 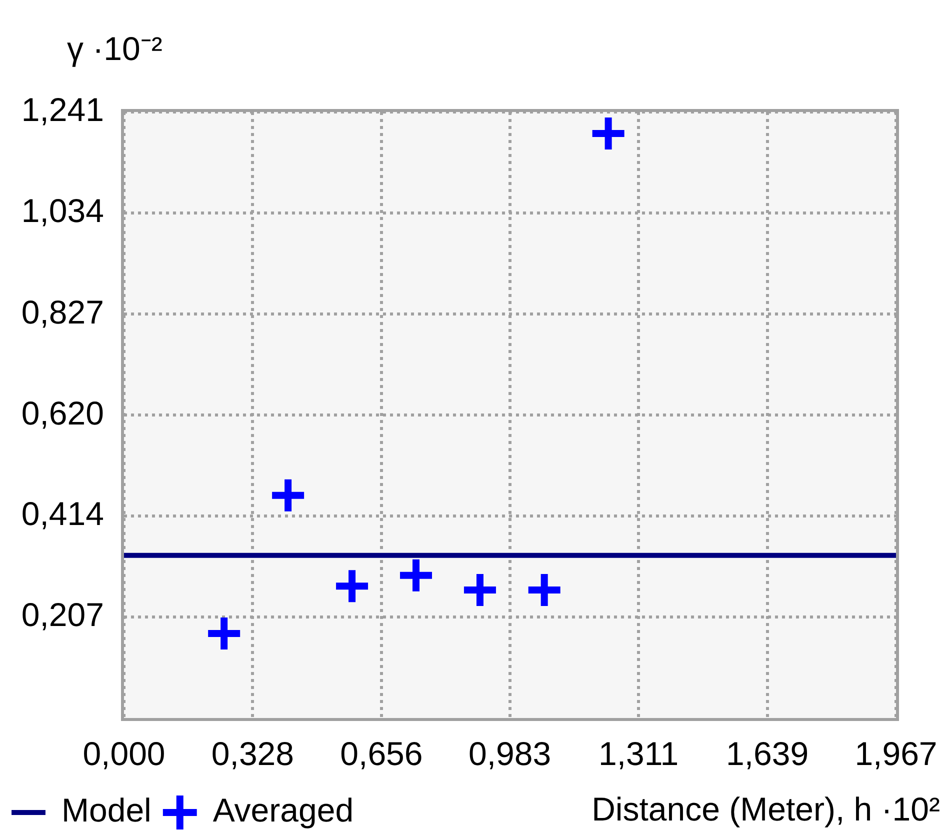 What do you see at coordinates (638, 753) in the screenshot?
I see `x-tick-label: 1,311` at bounding box center [638, 753].